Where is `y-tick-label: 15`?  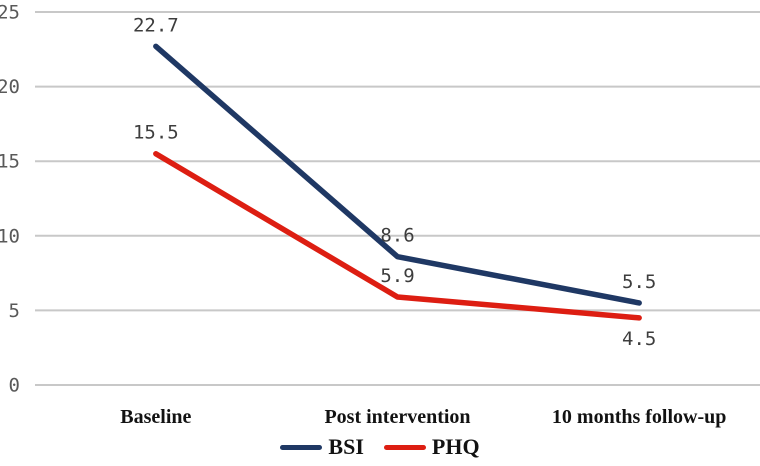
y-tick-label: 15 is located at coordinates (10, 162).